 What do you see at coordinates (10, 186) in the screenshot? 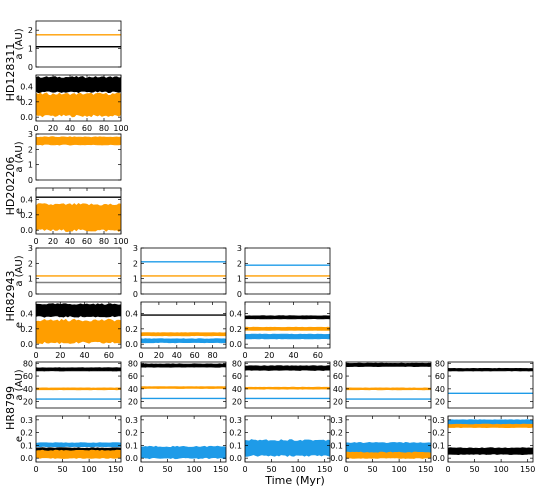
I see `row-label-hd202206: HD202206` at bounding box center [10, 186].